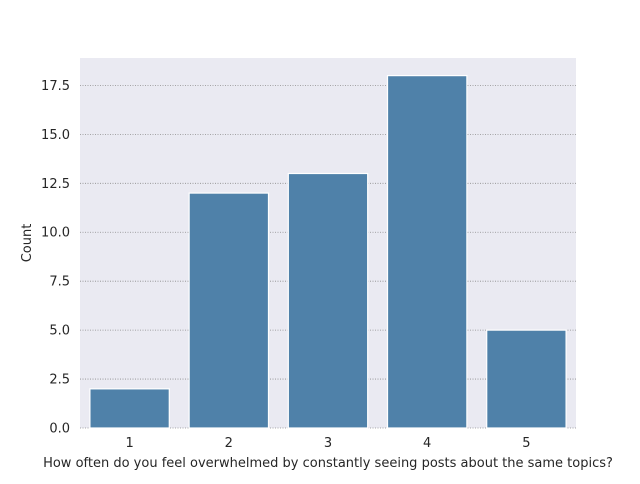 This screenshot has height=484, width=640. What do you see at coordinates (129, 443) in the screenshot?
I see `x-tick-label: 1` at bounding box center [129, 443].